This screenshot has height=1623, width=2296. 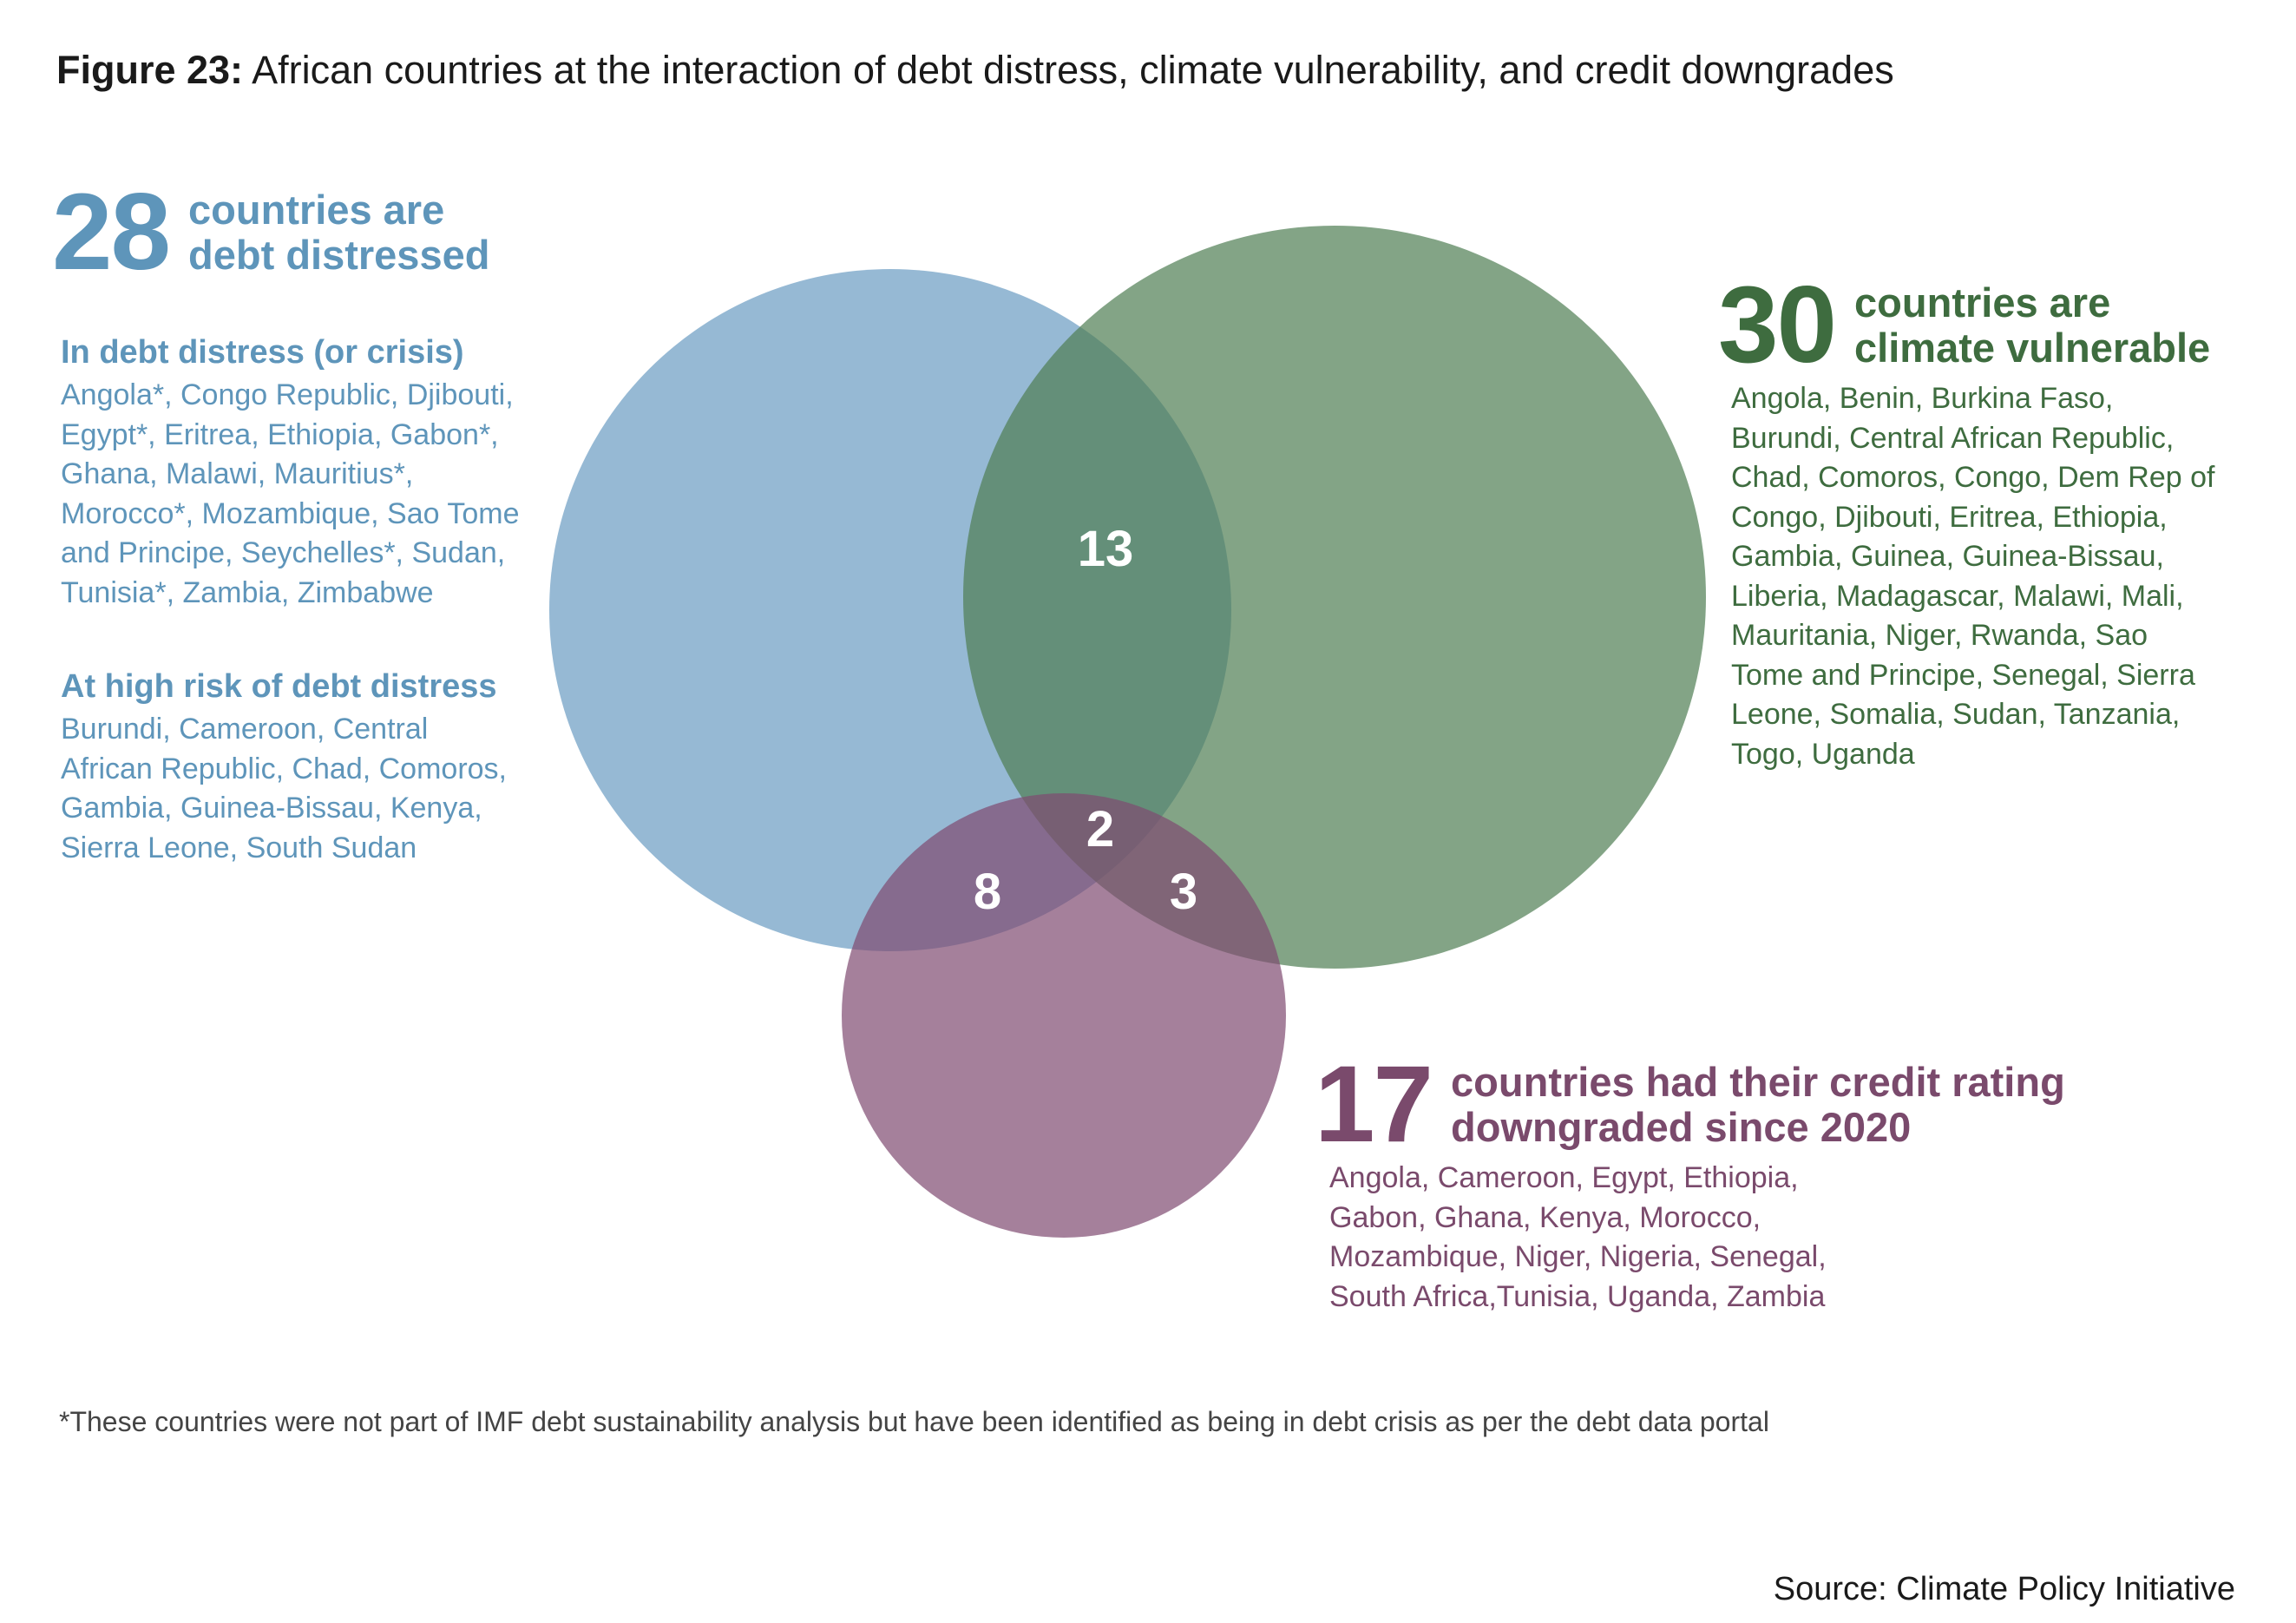 I want to click on list-line: Mauritania, Niger, Rwanda, Sao, so click(x=1939, y=635).